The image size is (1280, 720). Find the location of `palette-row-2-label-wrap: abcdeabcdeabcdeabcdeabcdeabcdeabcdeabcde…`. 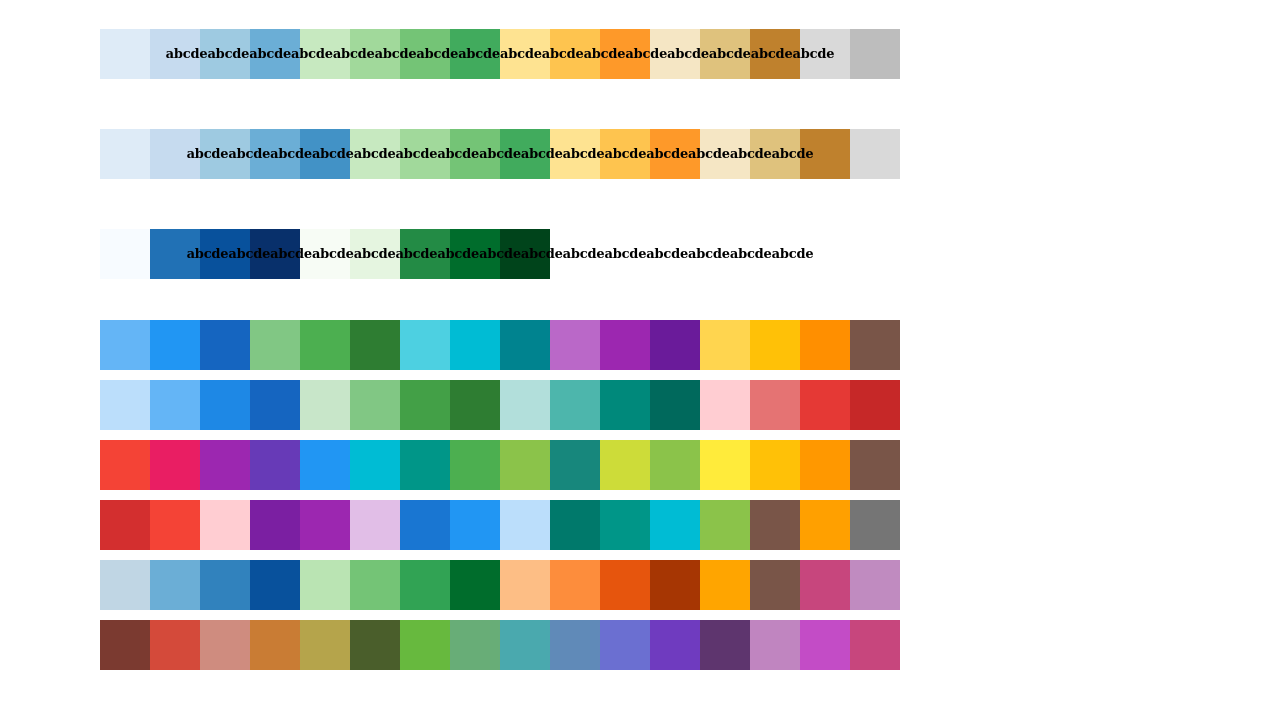

palette-row-2-label-wrap: abcdeabcdeabcdeabcdeabcdeabcdeabcdeabcde… is located at coordinates (500, 154).